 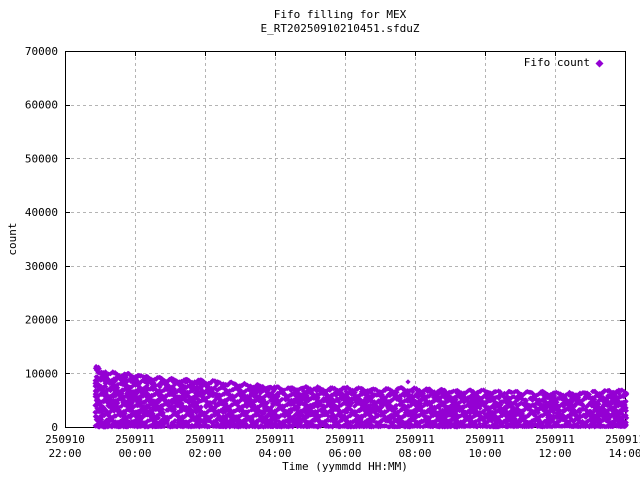 I want to click on svg-text: 12:00, so click(x=554, y=453).